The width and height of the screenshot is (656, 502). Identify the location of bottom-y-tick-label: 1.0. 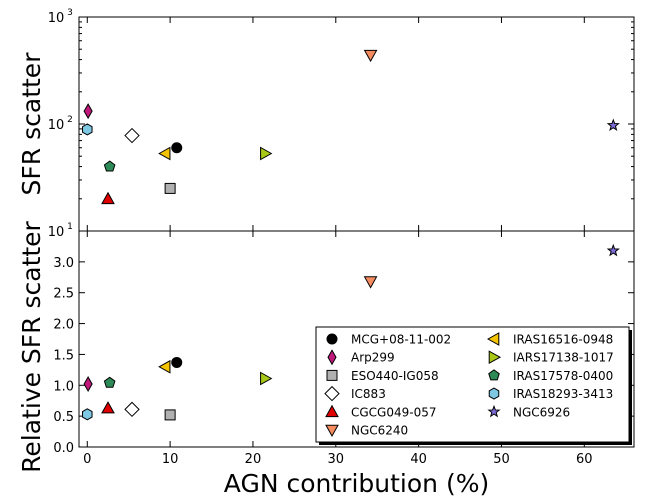
(63, 386).